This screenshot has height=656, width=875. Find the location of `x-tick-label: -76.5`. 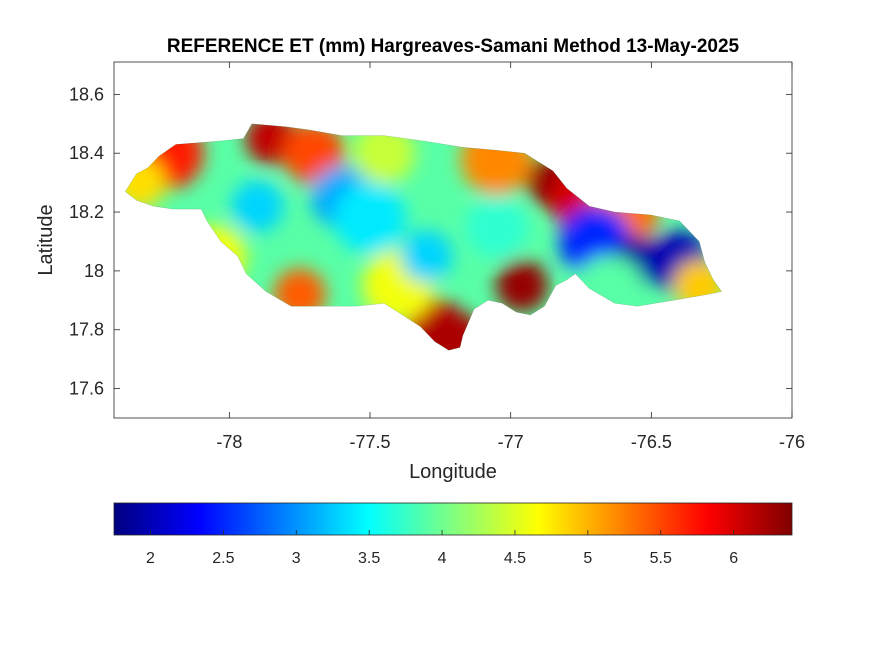

x-tick-label: -76.5 is located at coordinates (651, 442).